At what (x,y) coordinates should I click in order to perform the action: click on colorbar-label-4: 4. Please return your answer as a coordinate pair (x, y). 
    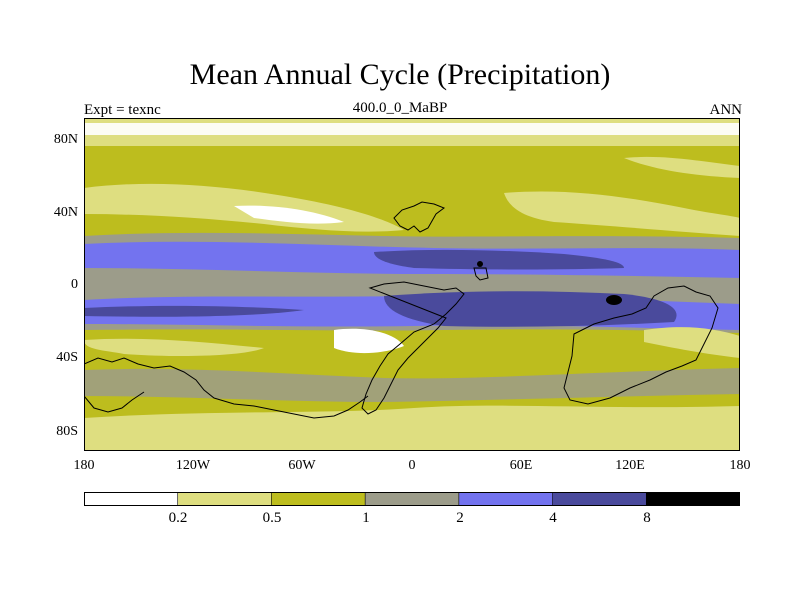
    Looking at the image, I should click on (553, 518).